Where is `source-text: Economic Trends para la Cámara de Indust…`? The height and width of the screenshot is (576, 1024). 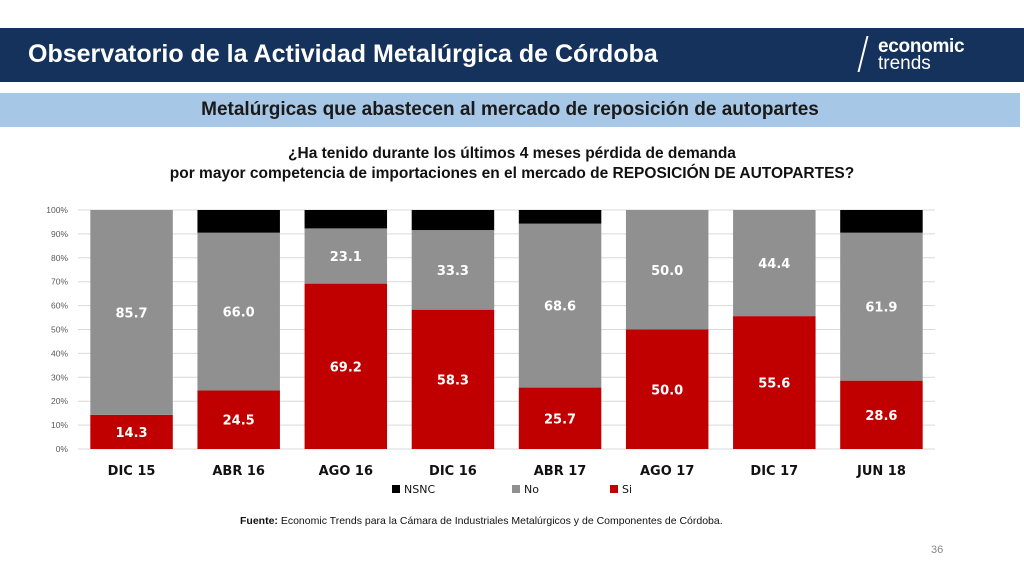 source-text: Economic Trends para la Cámara de Indust… is located at coordinates (500, 521).